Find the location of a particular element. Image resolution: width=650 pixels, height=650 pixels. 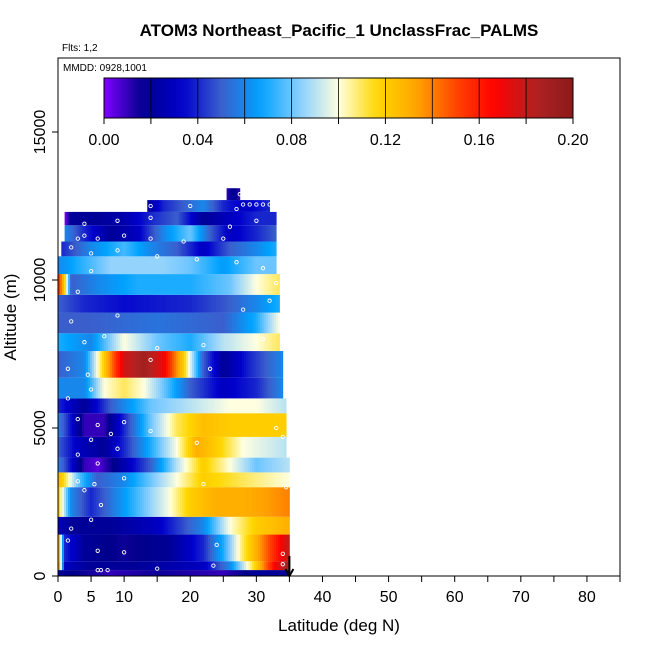

x-tick-label: 10 is located at coordinates (124, 597).